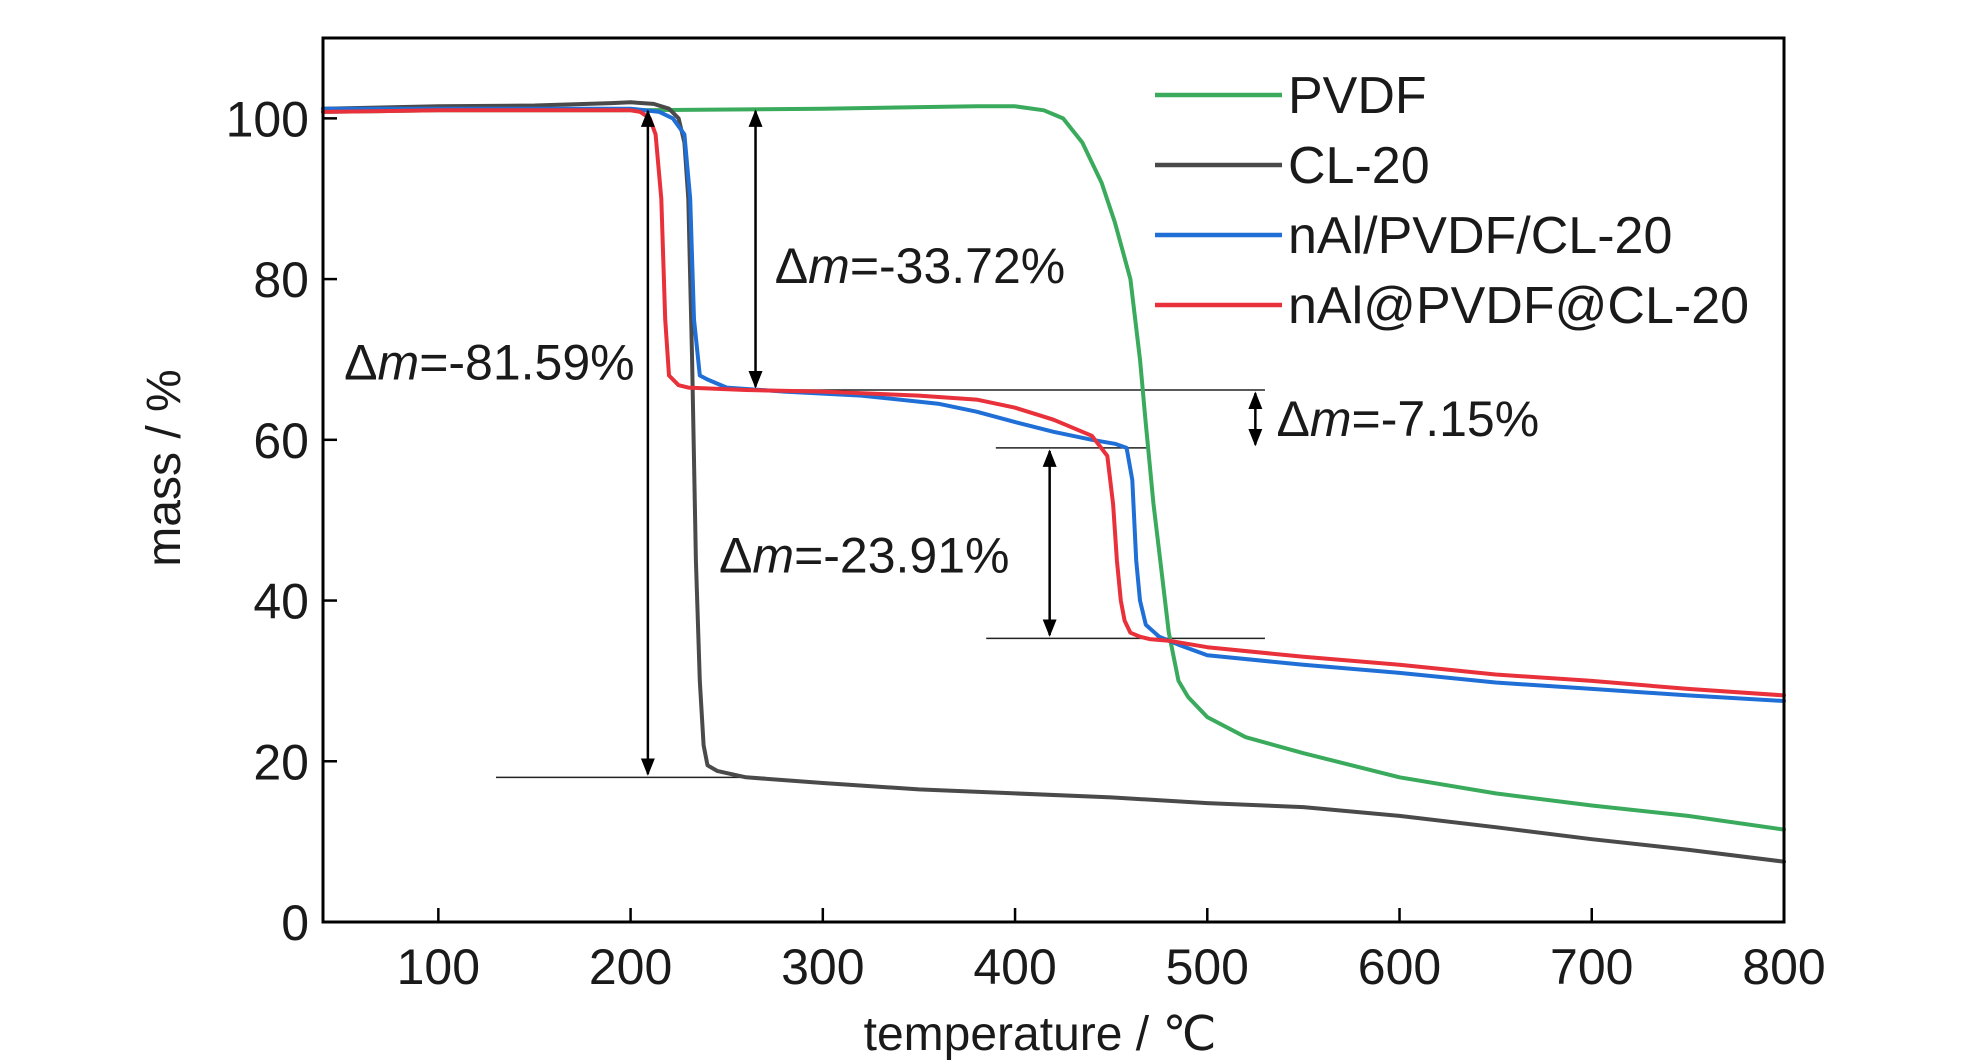 The height and width of the screenshot is (1063, 1984). I want to click on y-tick-label: 40, so click(281, 602).